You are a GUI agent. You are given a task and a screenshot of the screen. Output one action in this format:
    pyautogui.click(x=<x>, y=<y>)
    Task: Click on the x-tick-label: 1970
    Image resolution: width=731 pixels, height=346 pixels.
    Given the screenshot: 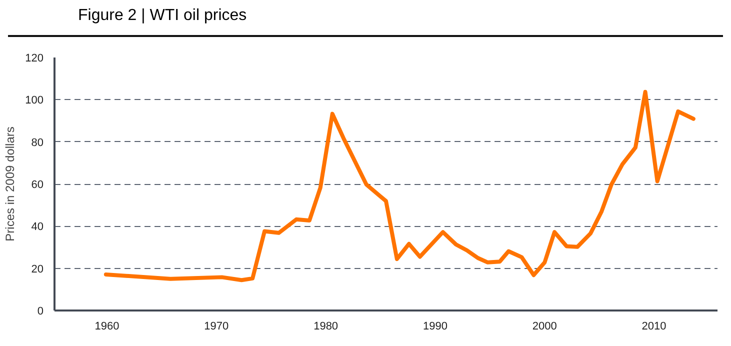 What is the action you would take?
    pyautogui.click(x=216, y=326)
    